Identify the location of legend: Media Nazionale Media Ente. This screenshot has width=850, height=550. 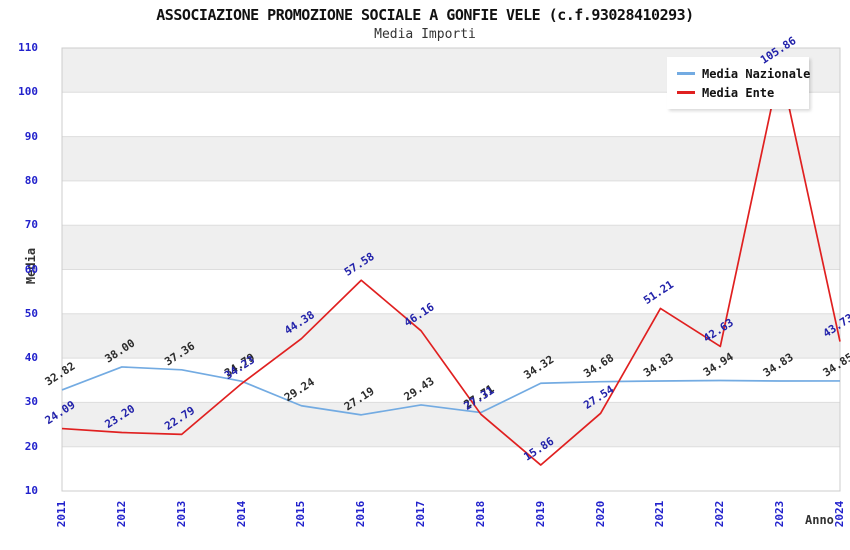
(739, 83).